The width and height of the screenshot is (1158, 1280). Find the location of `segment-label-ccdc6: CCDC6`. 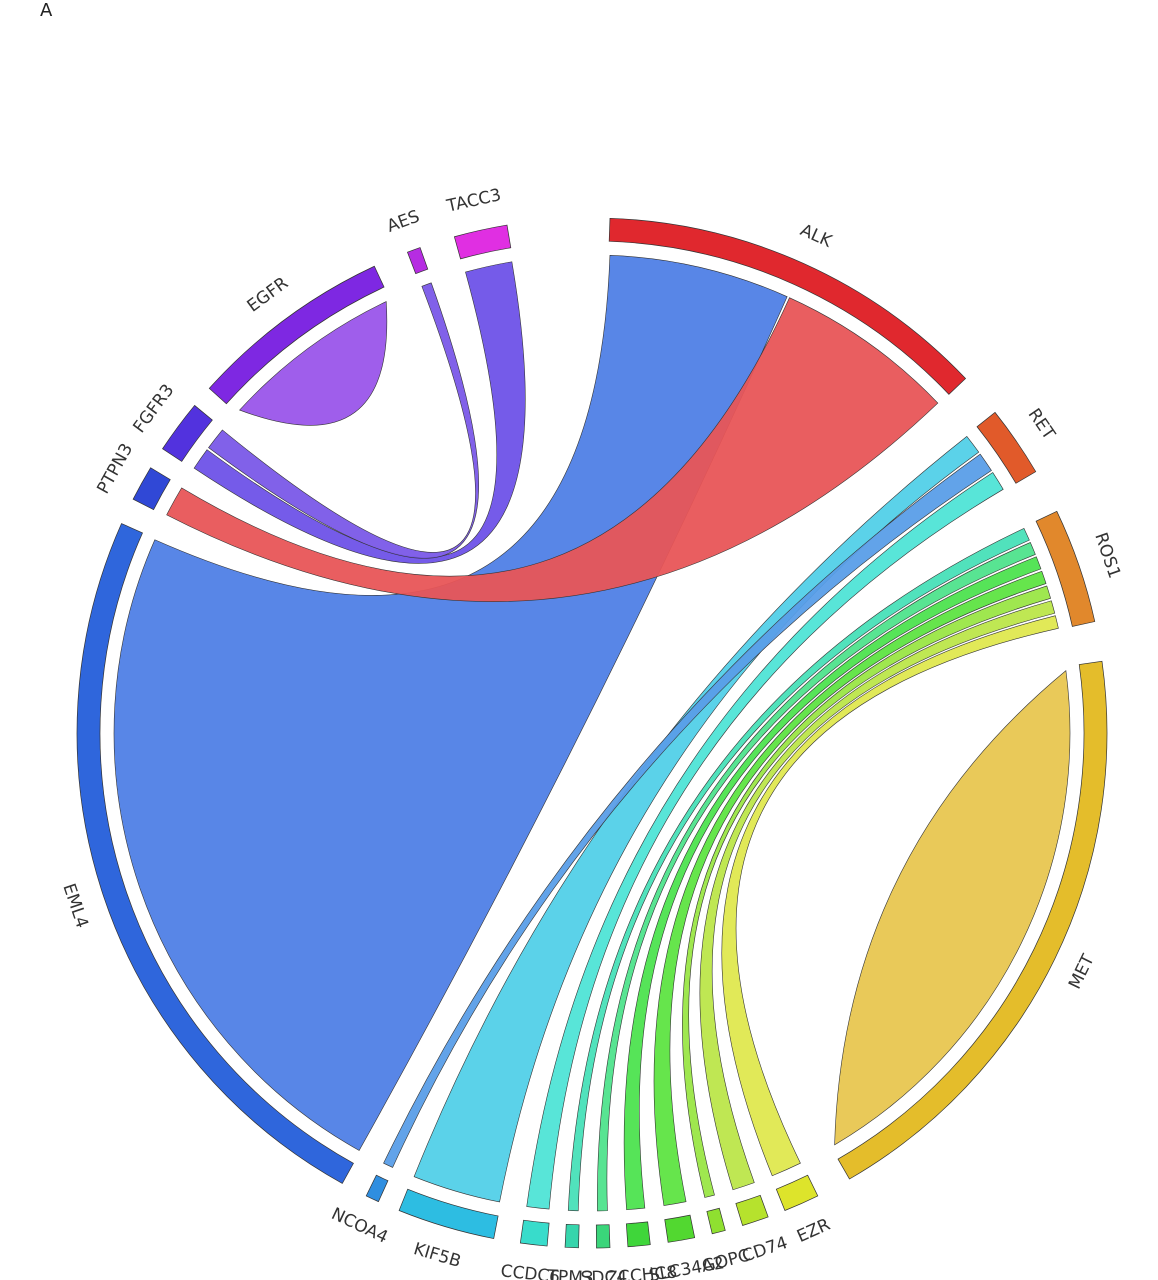

segment-label-ccdc6: CCDC6 is located at coordinates (530, 1270).